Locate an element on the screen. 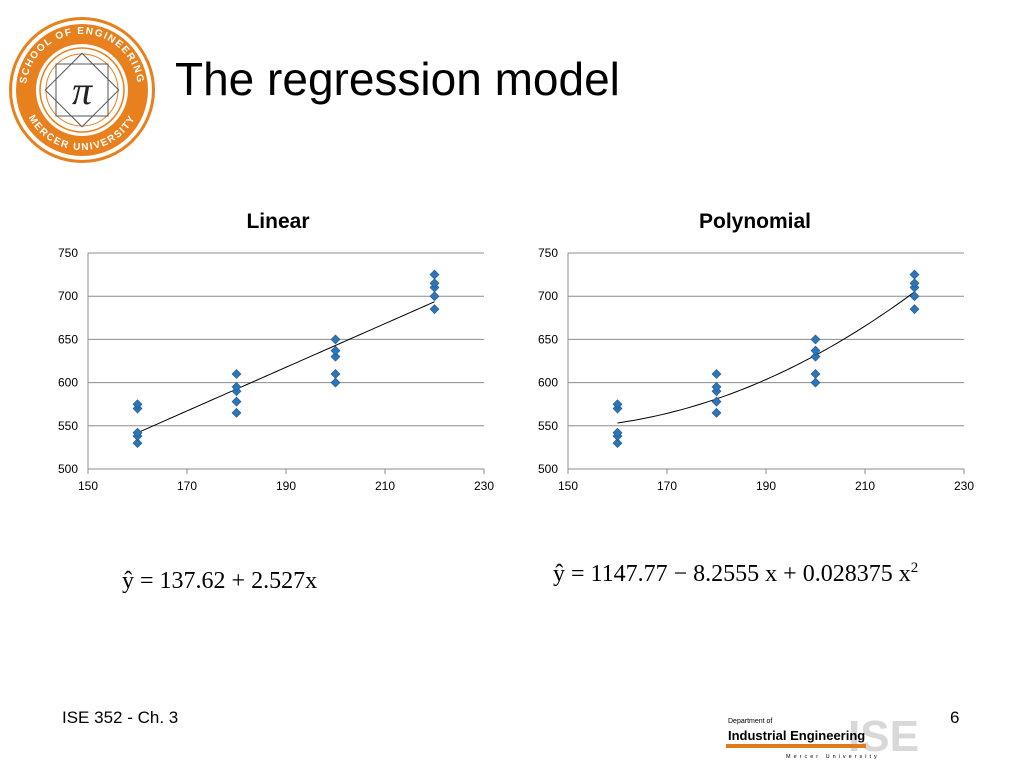 This screenshot has height=768, width=1024. linear-regression-equation: ŷ = 137.62 + 2.527x is located at coordinates (220, 581).